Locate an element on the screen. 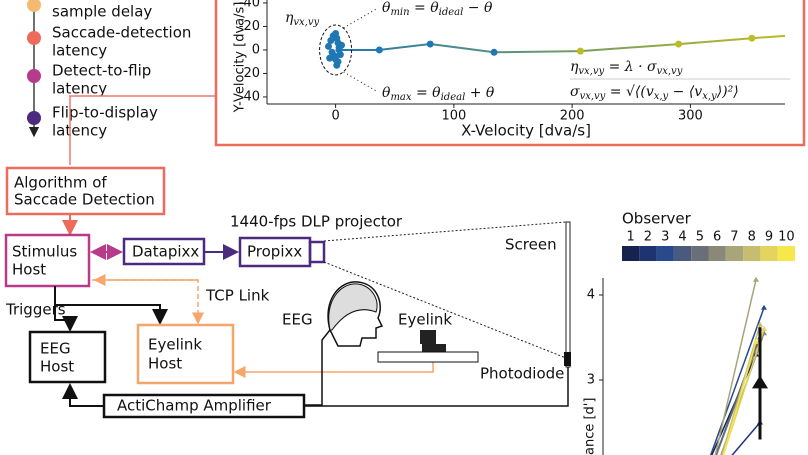 This screenshot has width=808, height=455. connector is located at coordinates (142, 130).